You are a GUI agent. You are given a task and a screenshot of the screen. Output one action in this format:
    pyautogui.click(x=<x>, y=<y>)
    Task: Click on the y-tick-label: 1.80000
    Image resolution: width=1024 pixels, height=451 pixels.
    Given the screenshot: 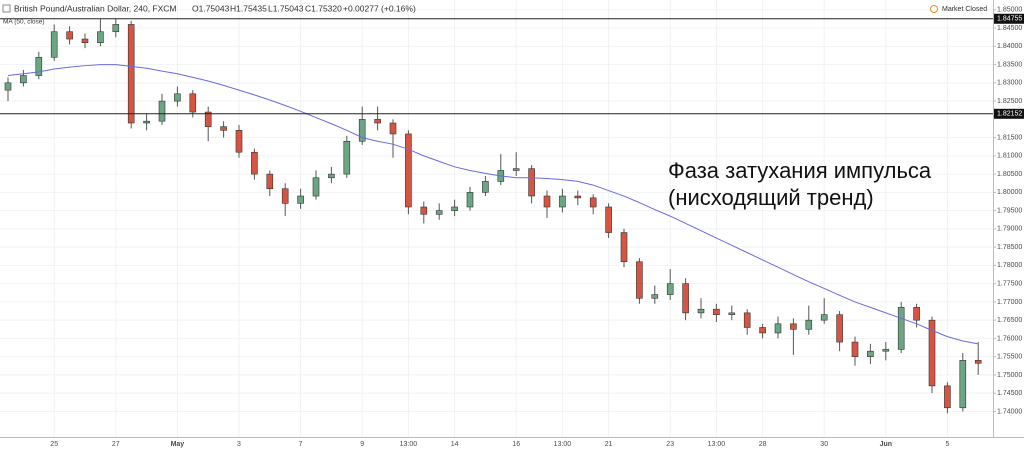 What is the action you would take?
    pyautogui.click(x=1009, y=192)
    